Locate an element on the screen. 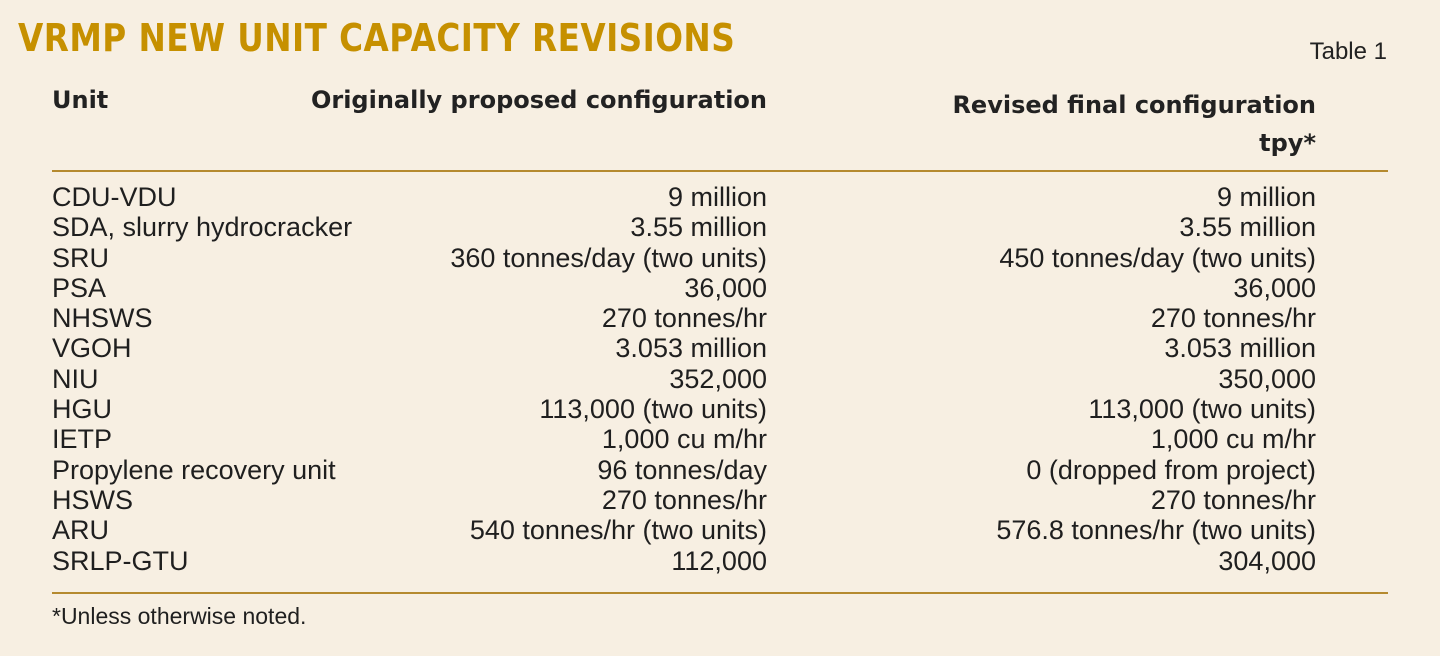 The width and height of the screenshot is (1440, 656). revised-cell: 350,000 is located at coordinates (1267, 378).